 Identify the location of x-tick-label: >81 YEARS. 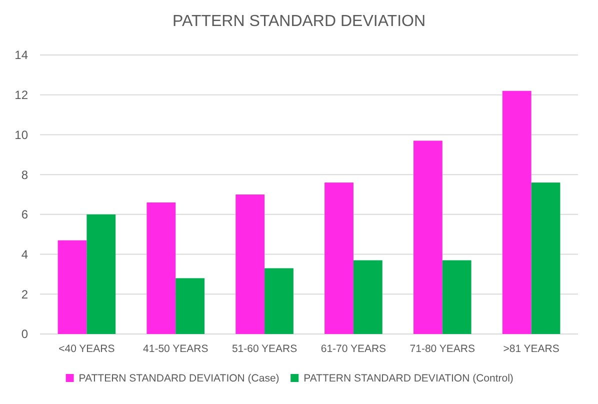
(531, 349).